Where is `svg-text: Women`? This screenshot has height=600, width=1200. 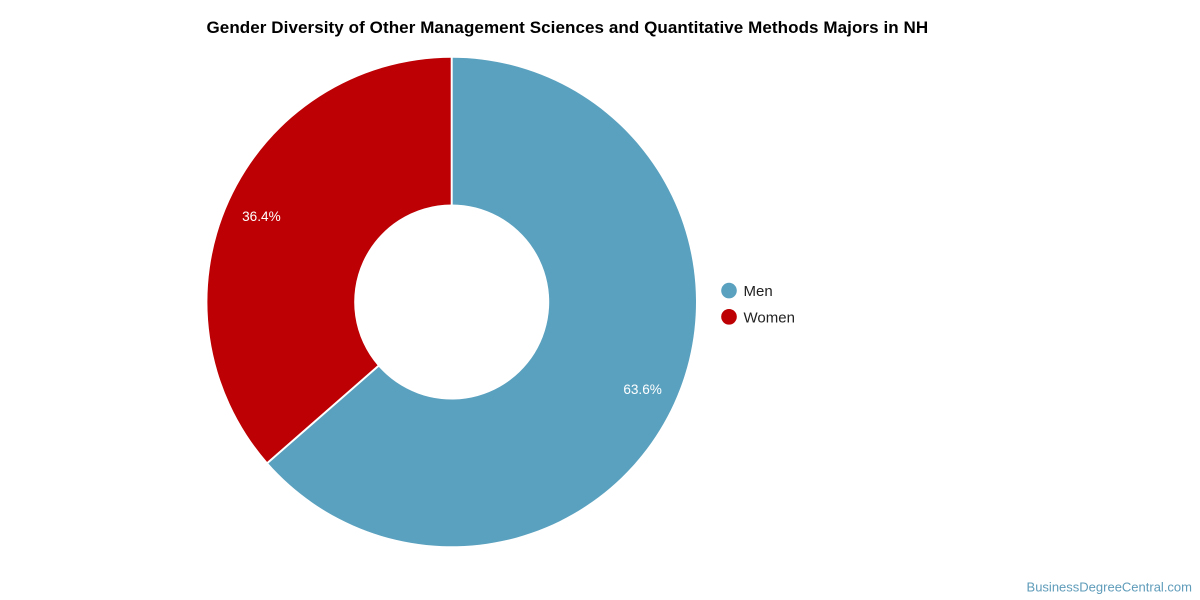 svg-text: Women is located at coordinates (769, 318).